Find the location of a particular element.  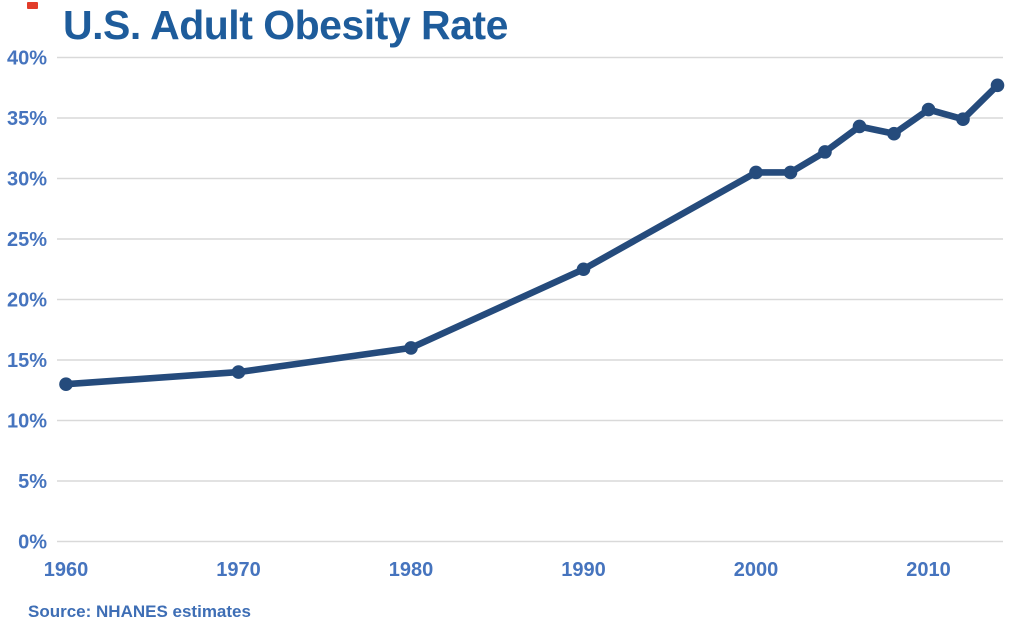

y-tick-label: 0% is located at coordinates (32, 543).